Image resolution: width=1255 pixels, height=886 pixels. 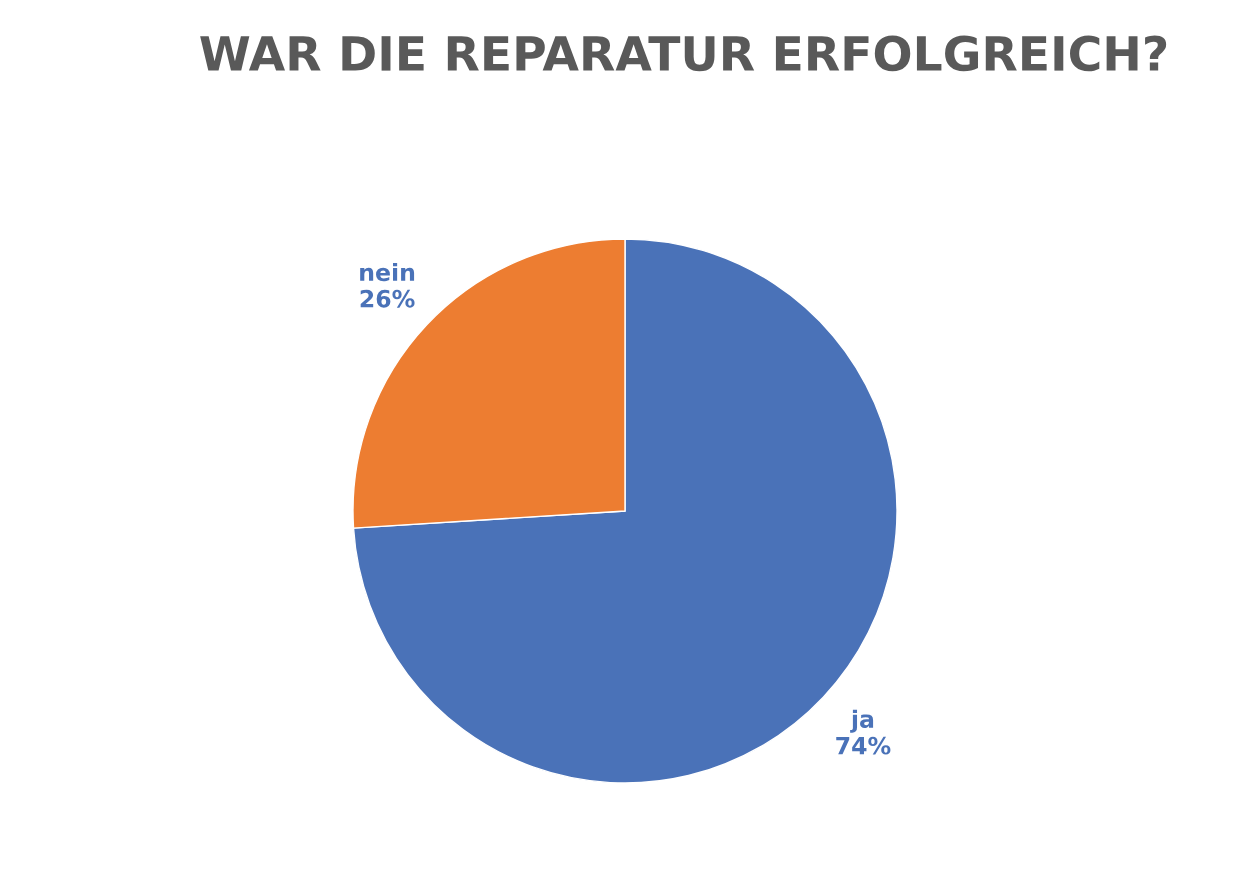 I want to click on chart-title: WAR DIE REPARATUR ERFOLGREICH?, so click(x=683, y=53).